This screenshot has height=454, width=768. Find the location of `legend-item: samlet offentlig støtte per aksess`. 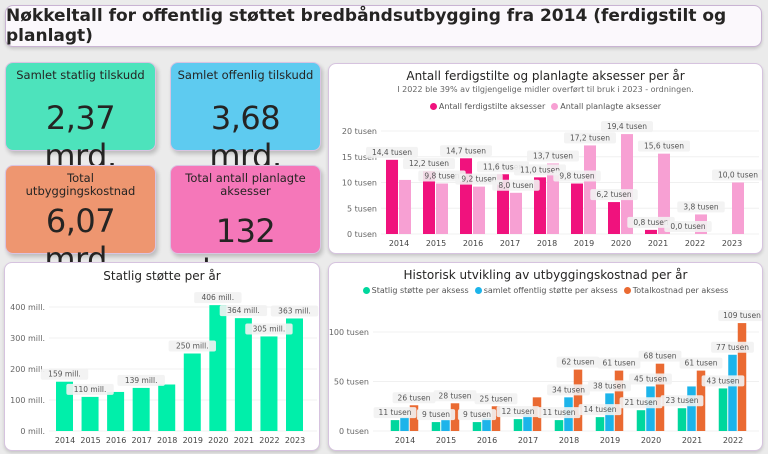

legend-item: samlet offentlig støtte per aksess is located at coordinates (546, 290).